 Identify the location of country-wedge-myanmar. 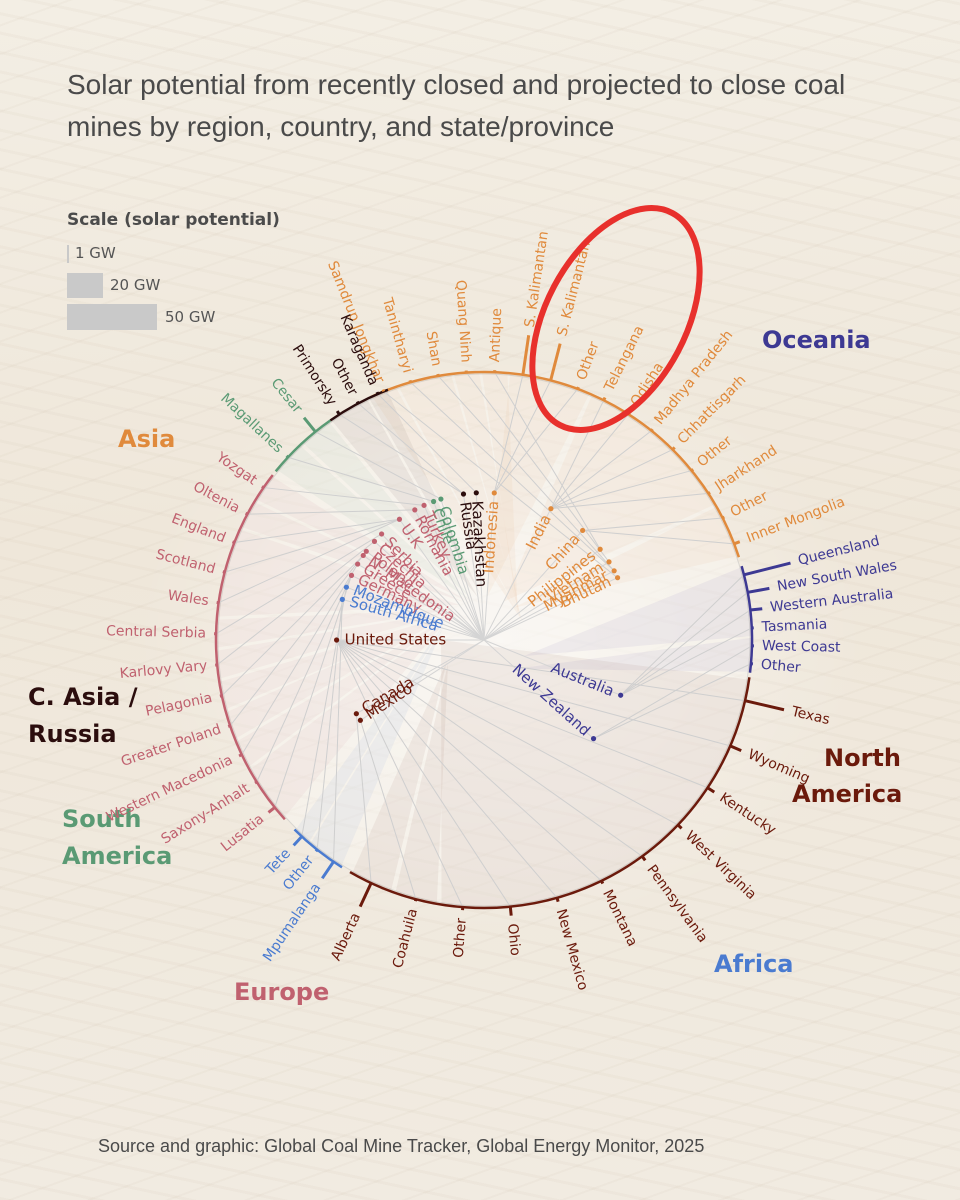
(460, 497).